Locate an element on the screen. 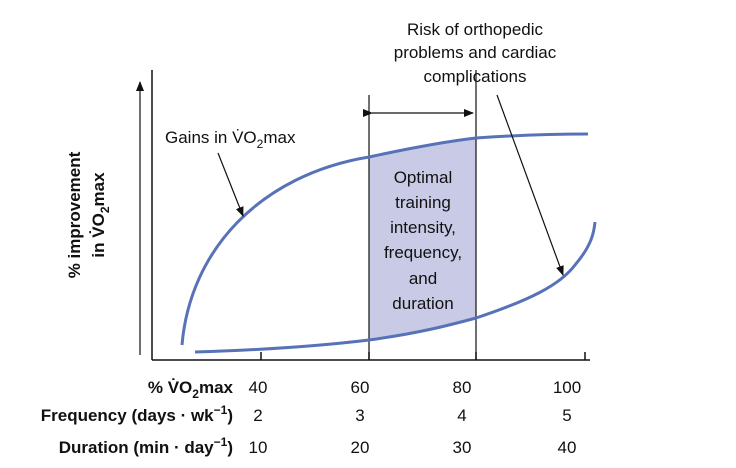 This screenshot has width=736, height=468. row-value: 3 is located at coordinates (359, 415).